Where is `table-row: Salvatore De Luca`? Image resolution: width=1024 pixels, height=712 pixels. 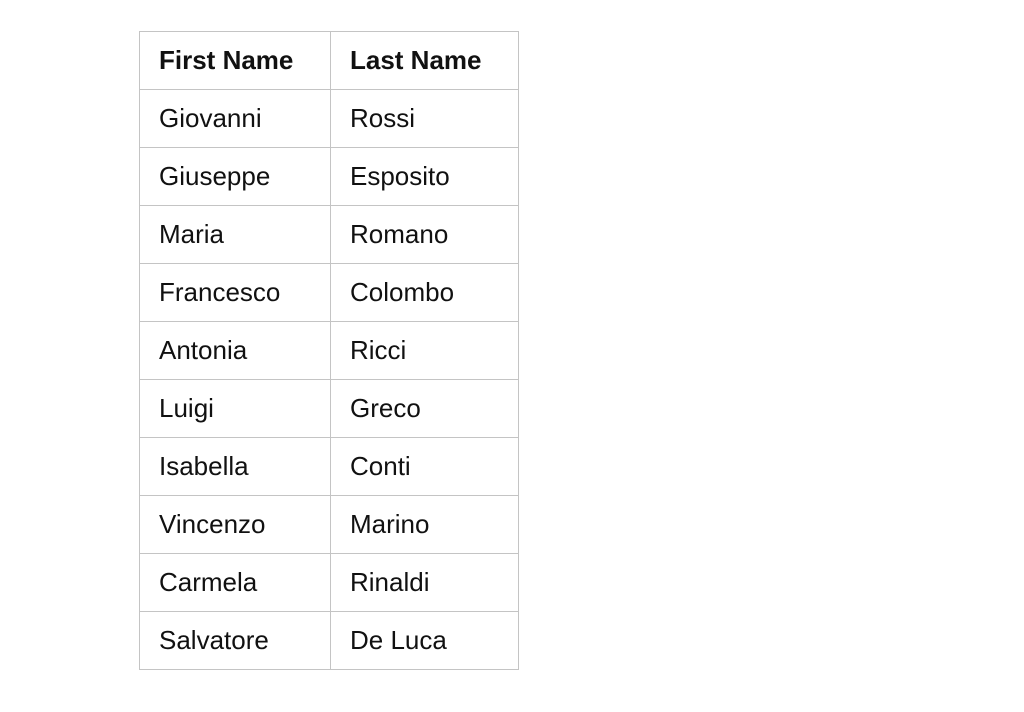 table-row: Salvatore De Luca is located at coordinates (329, 640).